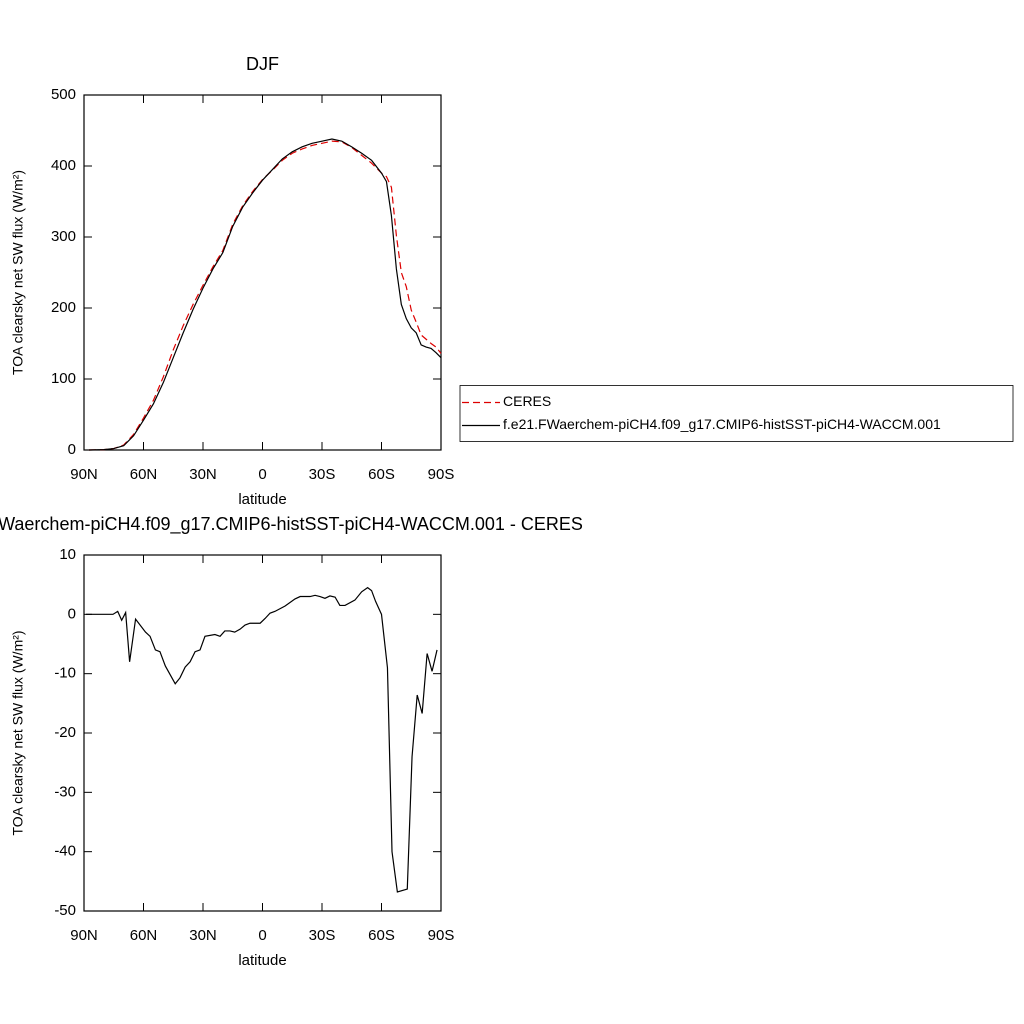  Describe the element at coordinates (65, 910) in the screenshot. I see `y-tick-label: -50` at that location.